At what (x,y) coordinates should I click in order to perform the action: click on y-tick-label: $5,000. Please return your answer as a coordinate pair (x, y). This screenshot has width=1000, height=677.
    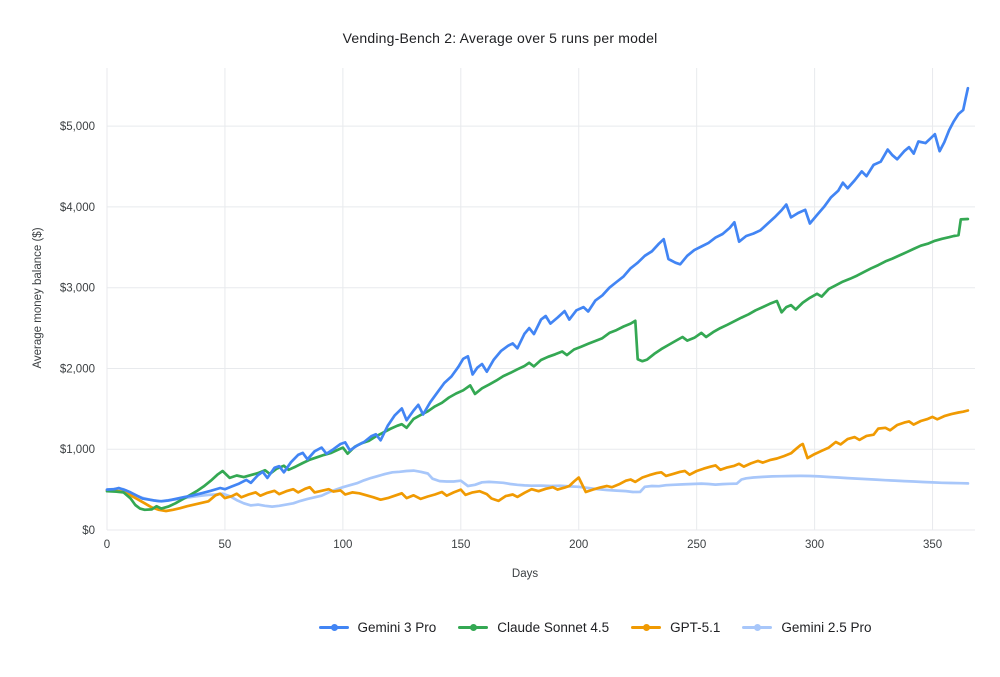
    Looking at the image, I should click on (77, 127).